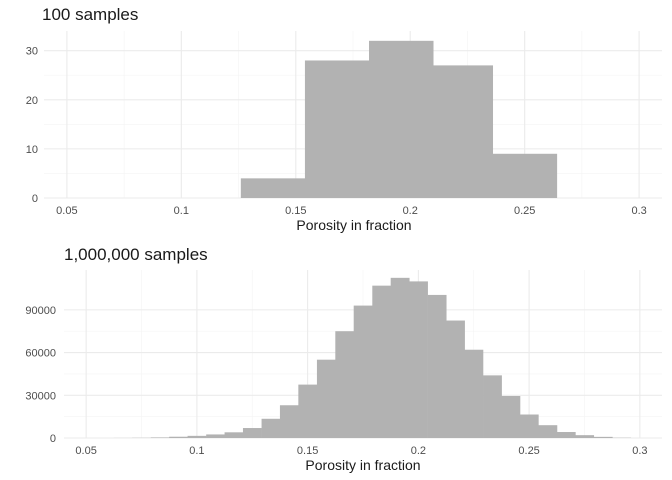 The width and height of the screenshot is (672, 480). I want to click on bottom-chart-x-tick-label: 0.1, so click(196, 451).